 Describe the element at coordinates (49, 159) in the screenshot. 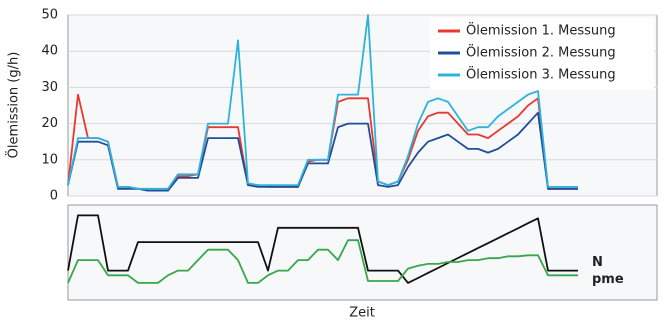

I see `y-tick-label: 10` at that location.